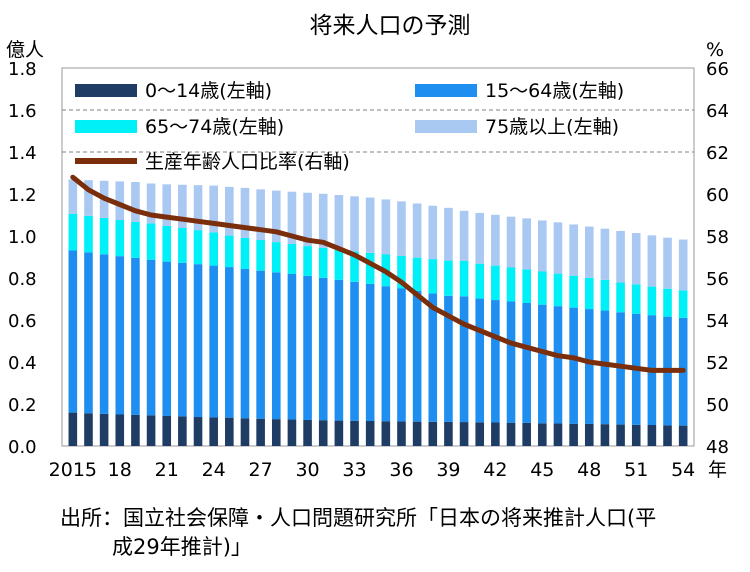 Image resolution: width=750 pixels, height=572 pixels. I want to click on left-tick-label: 1.8, so click(22, 69).